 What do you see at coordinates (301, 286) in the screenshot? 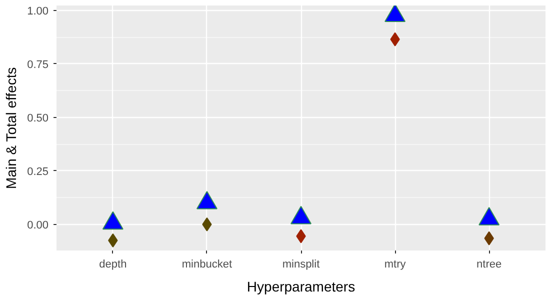
I see `x-axis-title: Hyperparameters` at bounding box center [301, 286].